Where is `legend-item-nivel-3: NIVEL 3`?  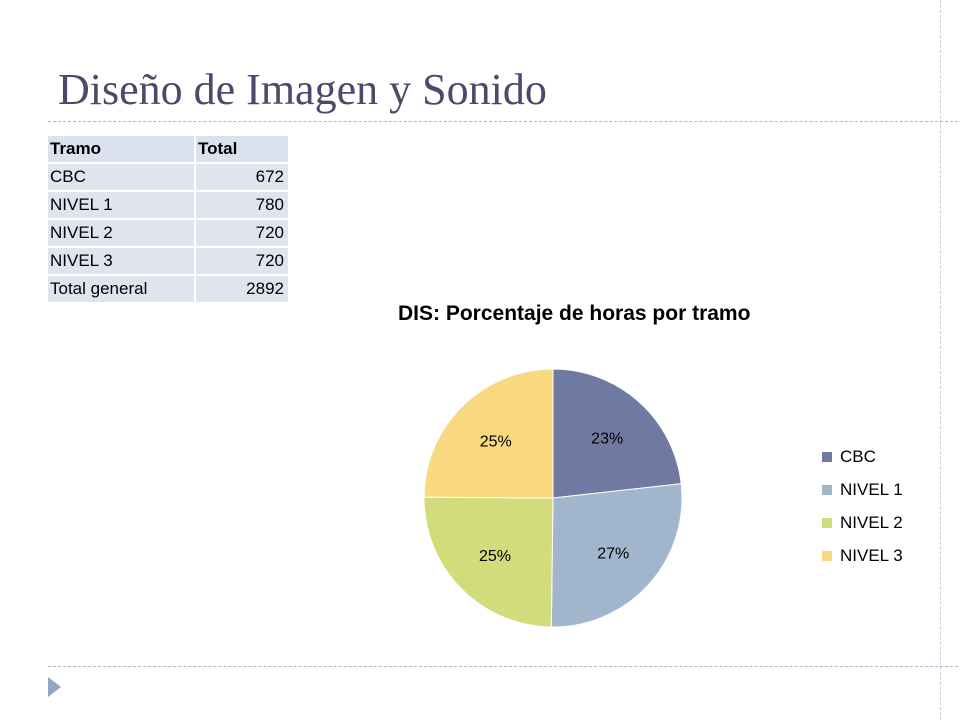
legend-item-nivel-3: NIVEL 3 is located at coordinates (862, 555).